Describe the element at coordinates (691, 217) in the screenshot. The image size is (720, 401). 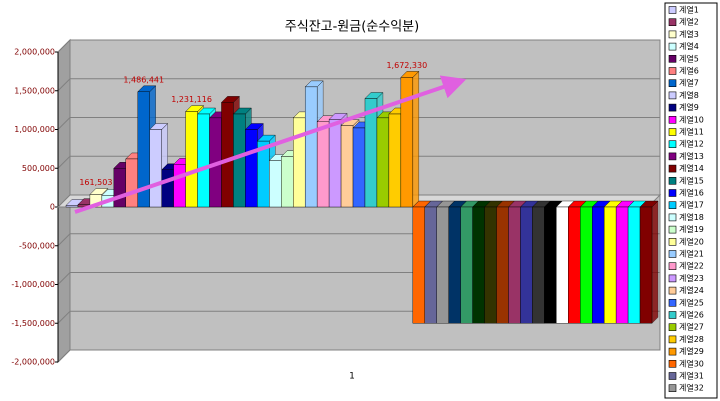
I see `legend-label: 계열18` at that location.